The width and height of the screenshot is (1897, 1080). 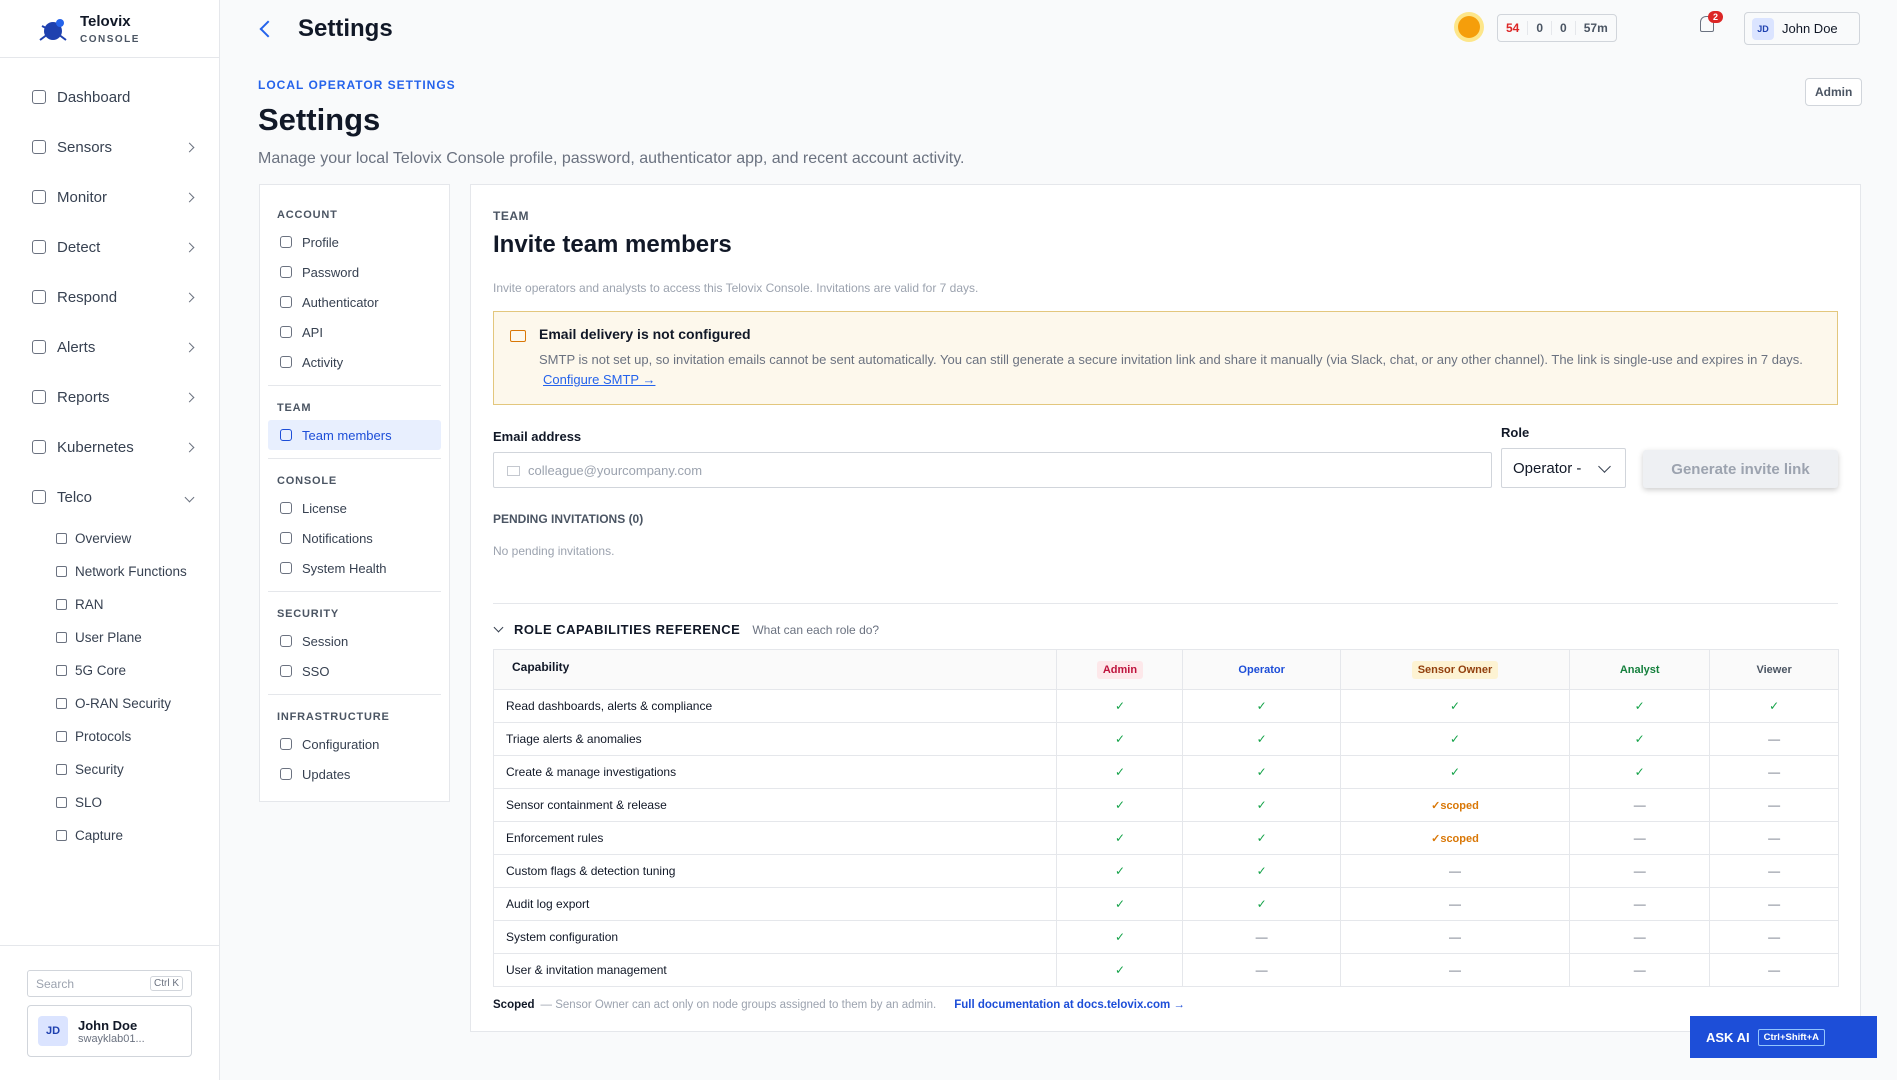 I want to click on section-eyebrow: TEAM, so click(x=511, y=216).